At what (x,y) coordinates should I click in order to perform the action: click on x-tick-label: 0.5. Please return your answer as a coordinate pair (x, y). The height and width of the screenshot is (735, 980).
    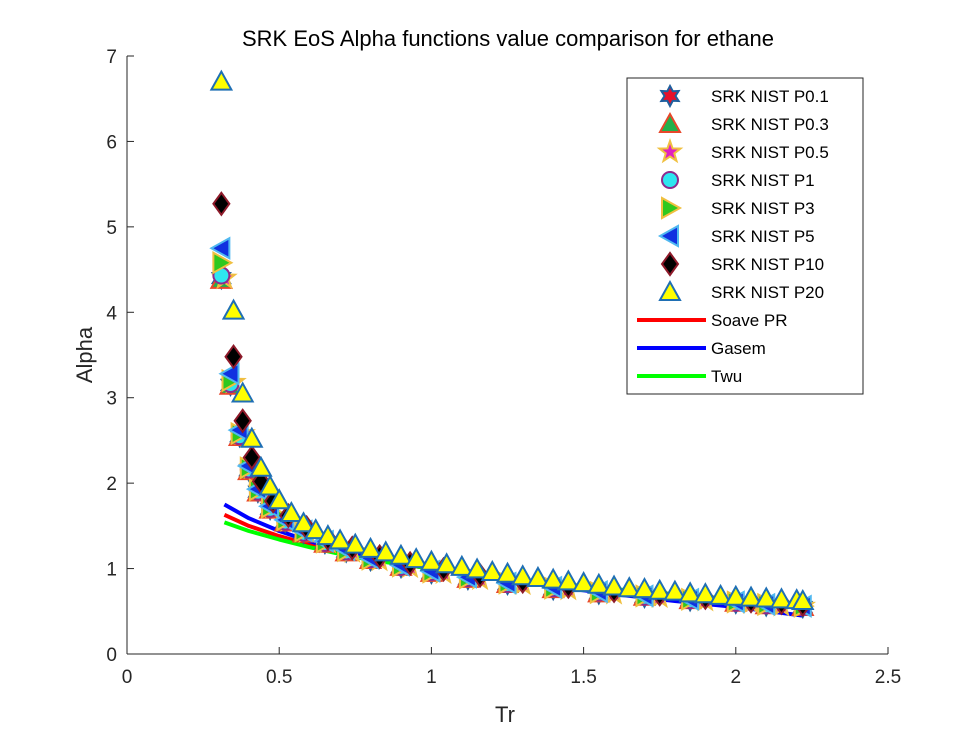
    Looking at the image, I should click on (279, 677).